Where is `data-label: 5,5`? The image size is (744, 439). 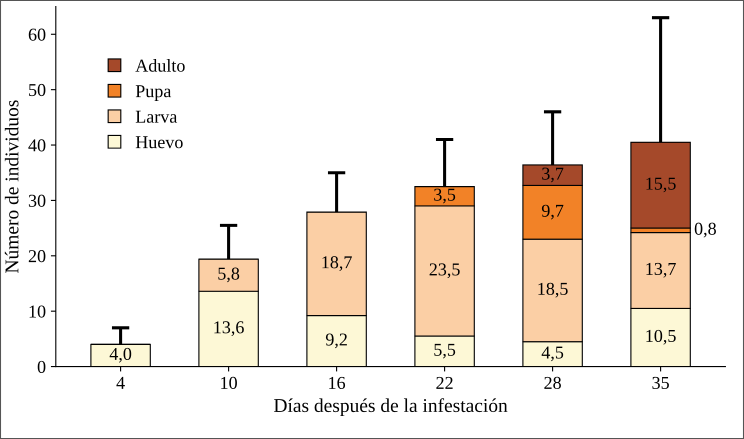 data-label: 5,5 is located at coordinates (445, 351).